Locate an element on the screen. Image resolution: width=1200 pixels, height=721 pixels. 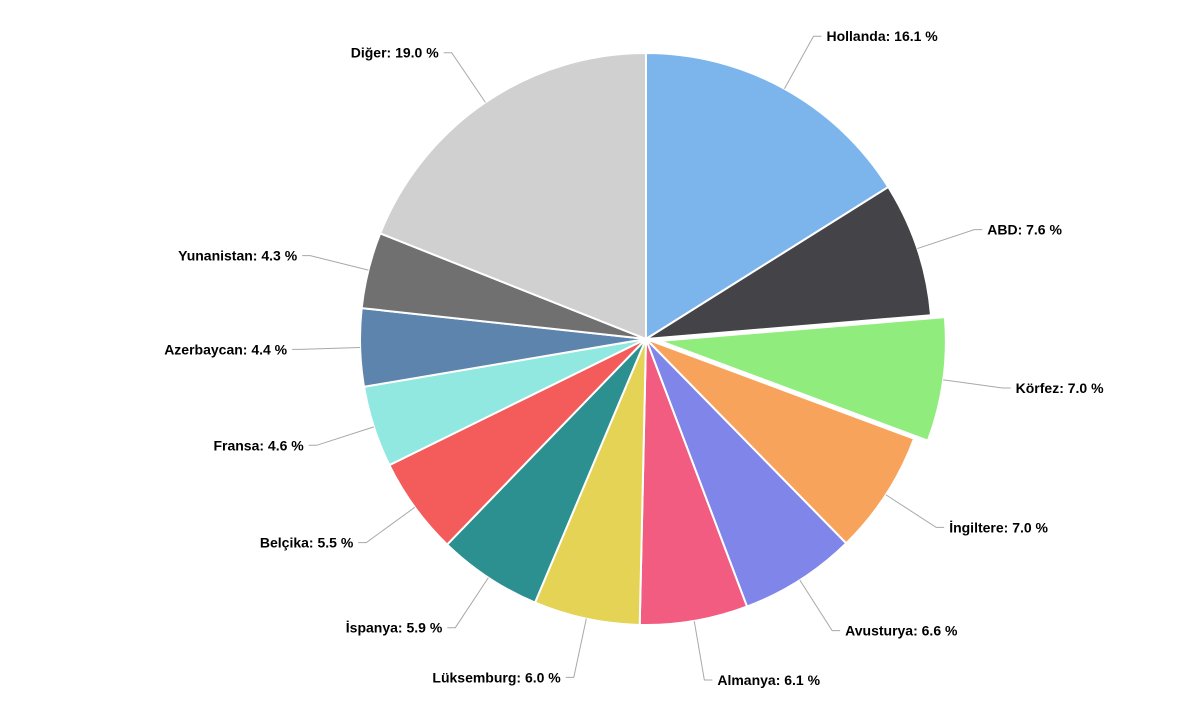
pie-slice-korfez is located at coordinates (803, 379).